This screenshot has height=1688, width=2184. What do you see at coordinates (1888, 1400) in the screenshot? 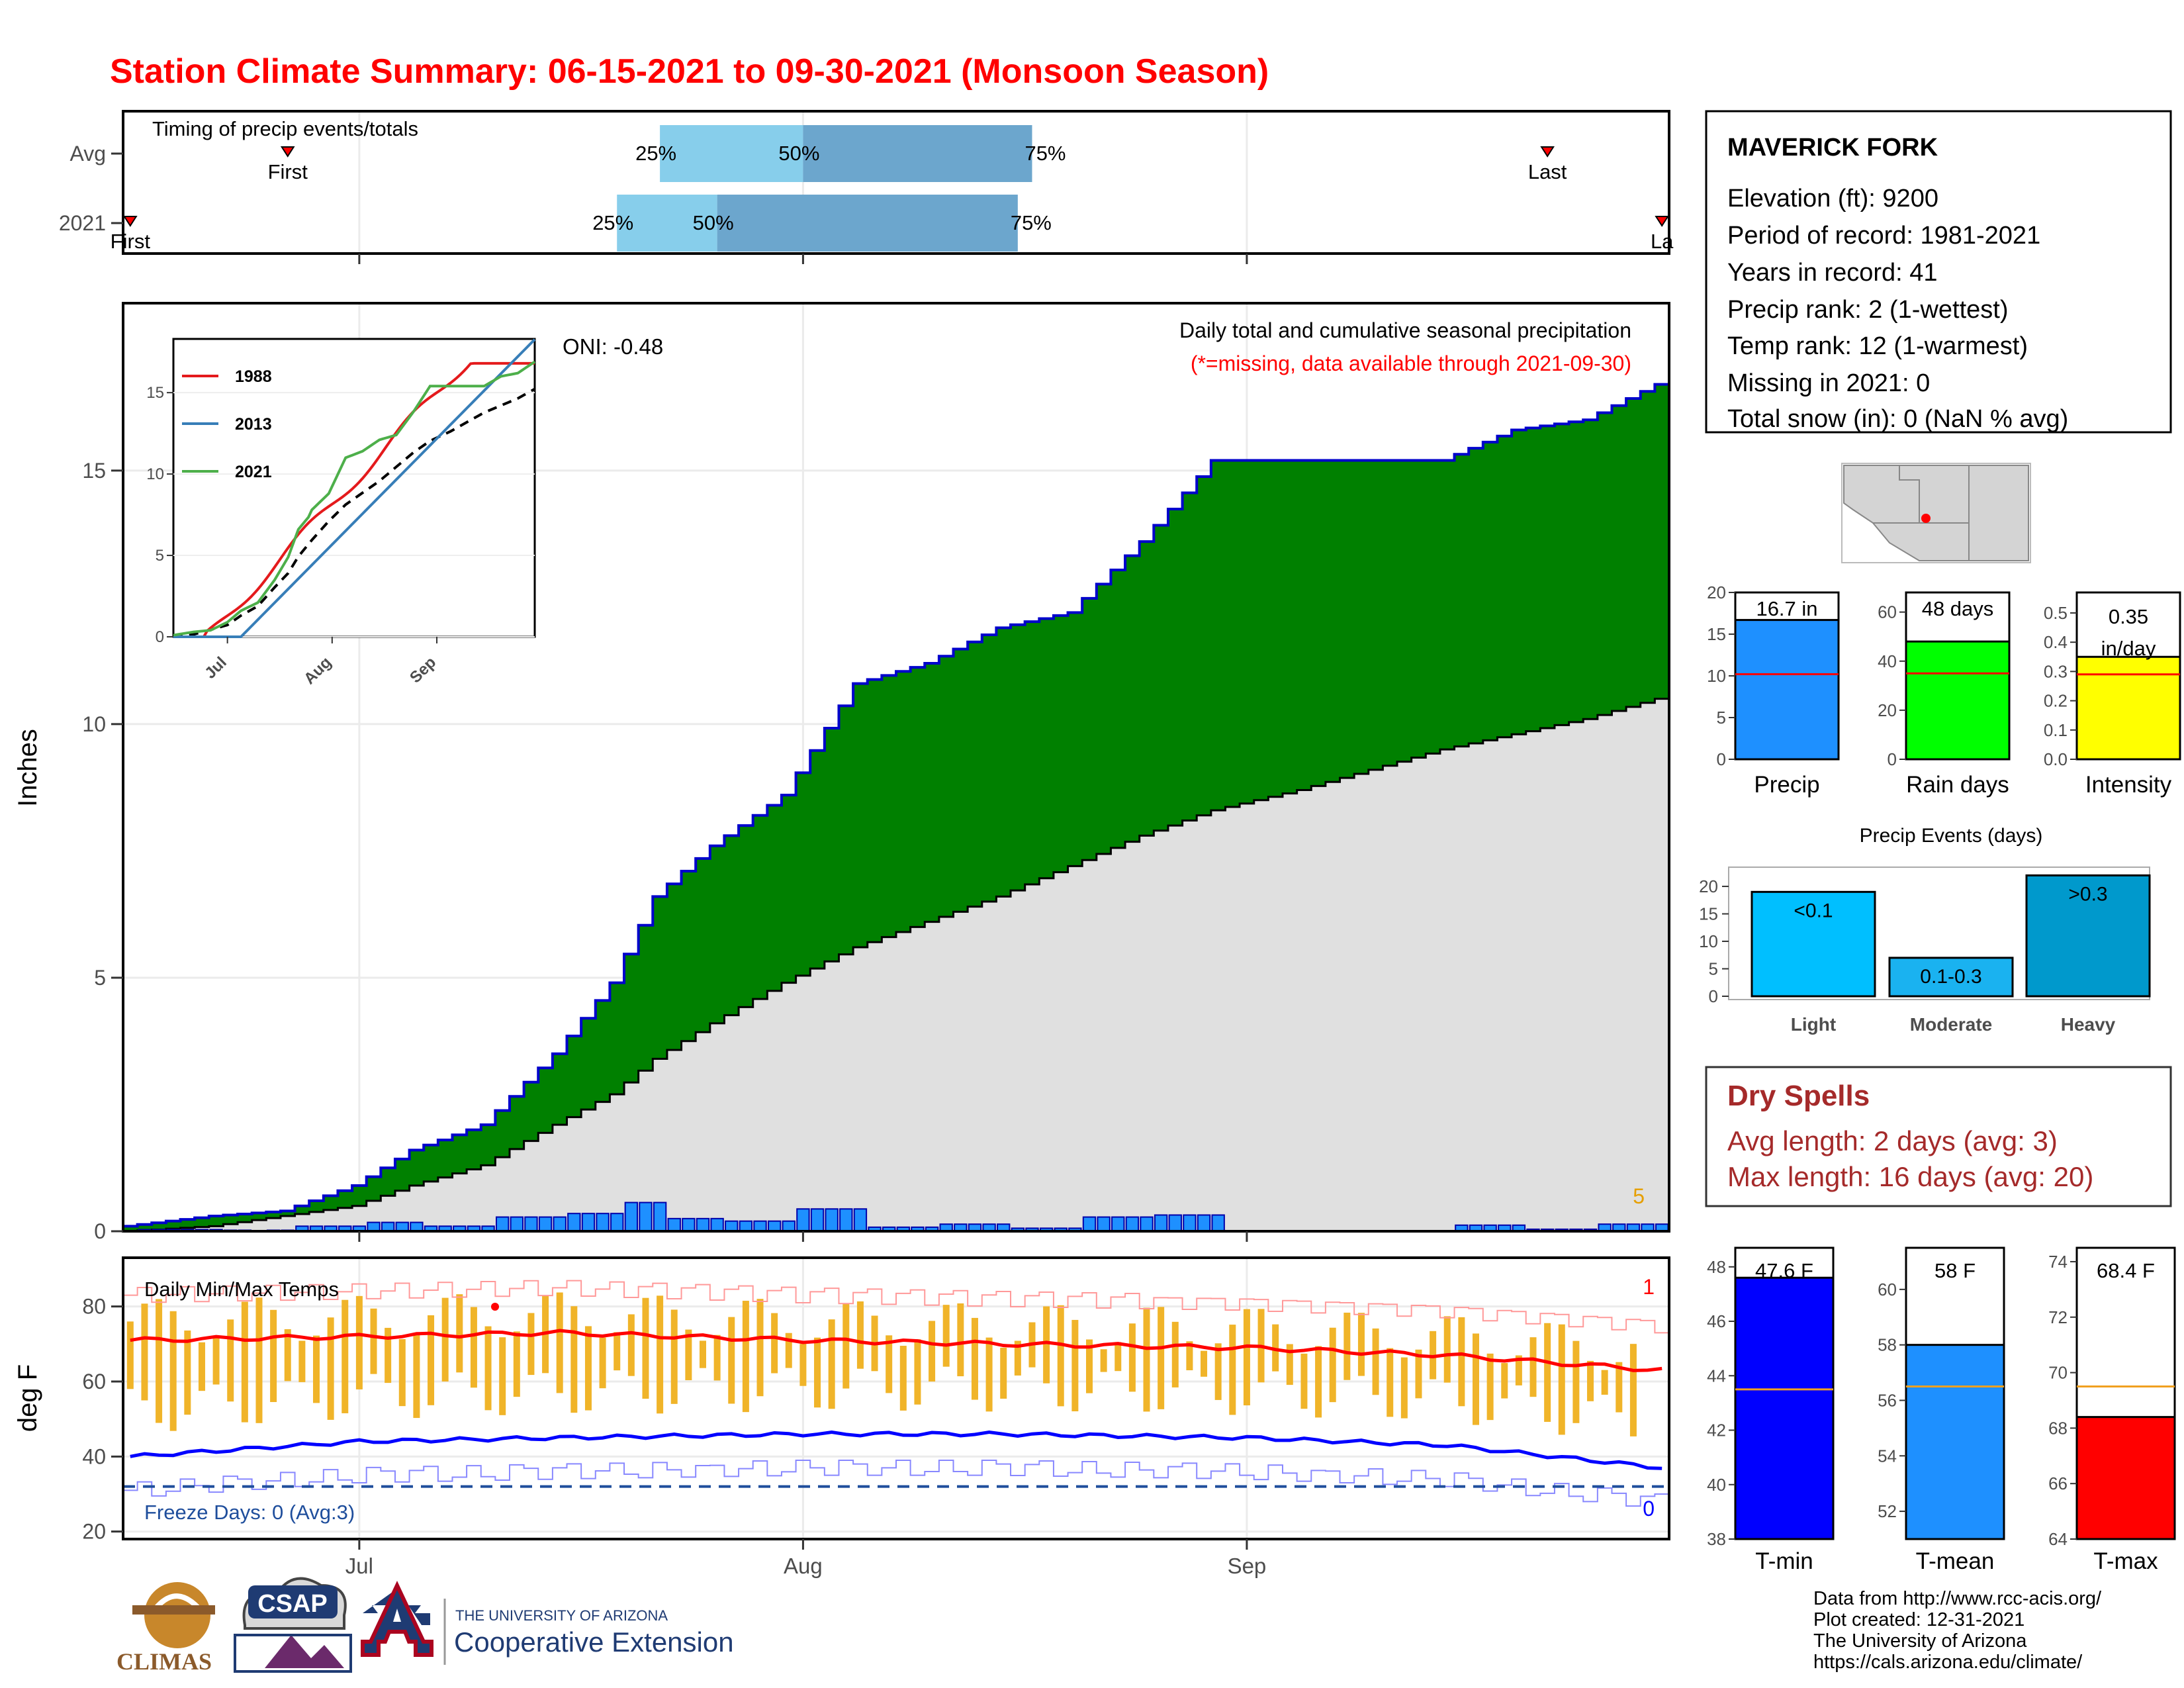
I see `temp-summary-tick-label: 56` at bounding box center [1888, 1400].